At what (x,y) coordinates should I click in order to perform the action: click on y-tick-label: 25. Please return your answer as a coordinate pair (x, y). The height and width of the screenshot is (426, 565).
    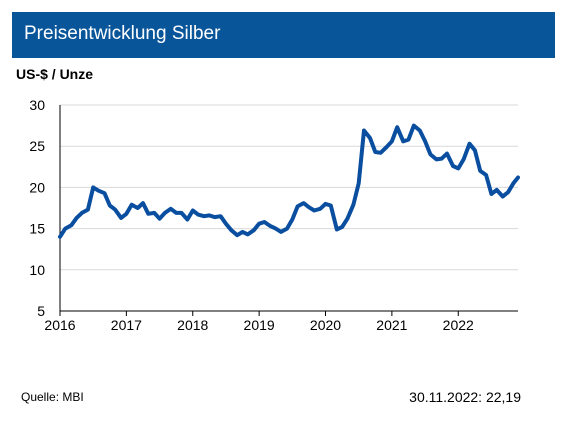
    Looking at the image, I should click on (37, 146).